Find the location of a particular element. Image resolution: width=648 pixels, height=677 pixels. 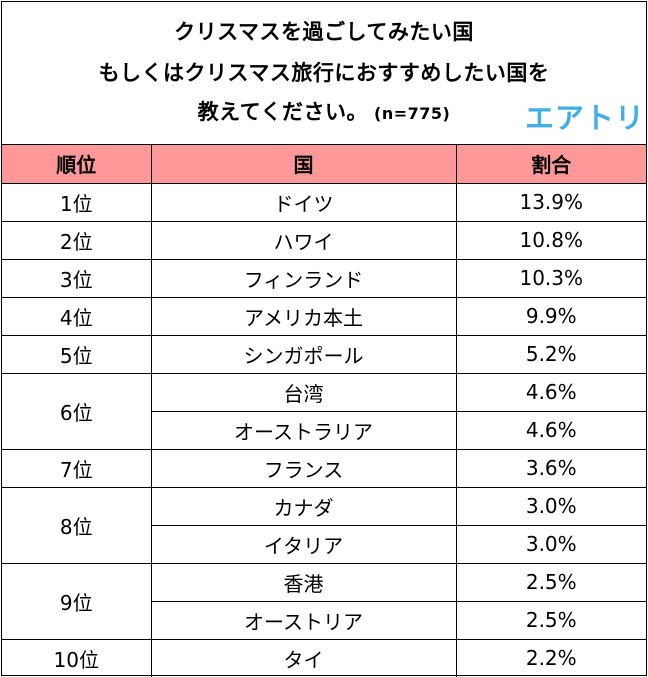

country-cell: 香港 is located at coordinates (303, 582).